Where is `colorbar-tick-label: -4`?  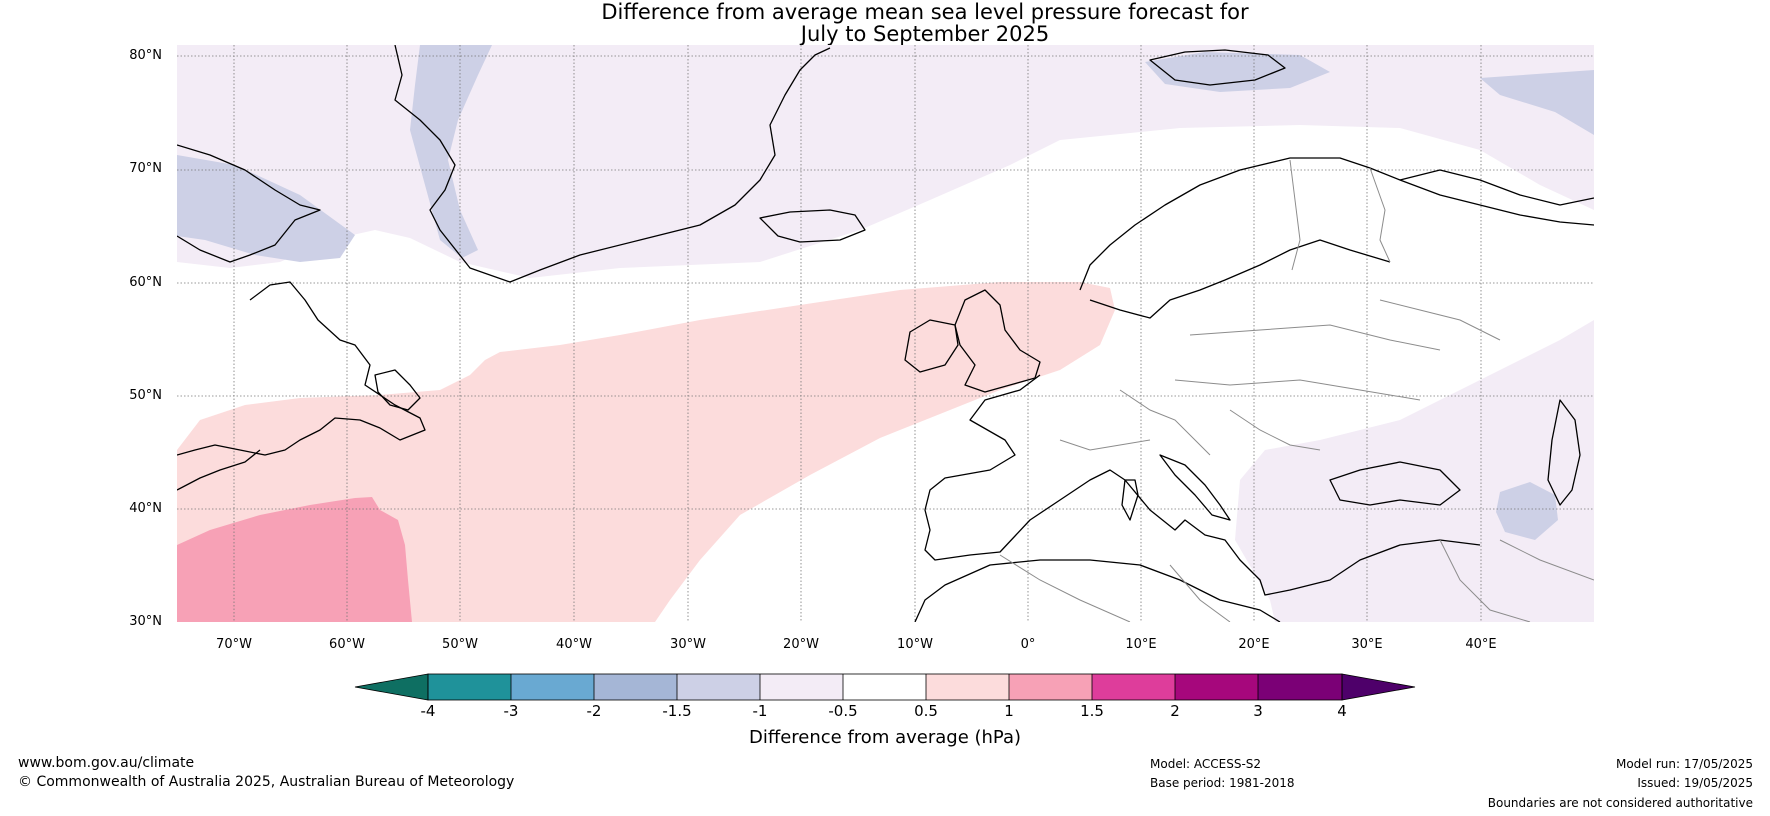
colorbar-tick-label: -4 is located at coordinates (428, 711).